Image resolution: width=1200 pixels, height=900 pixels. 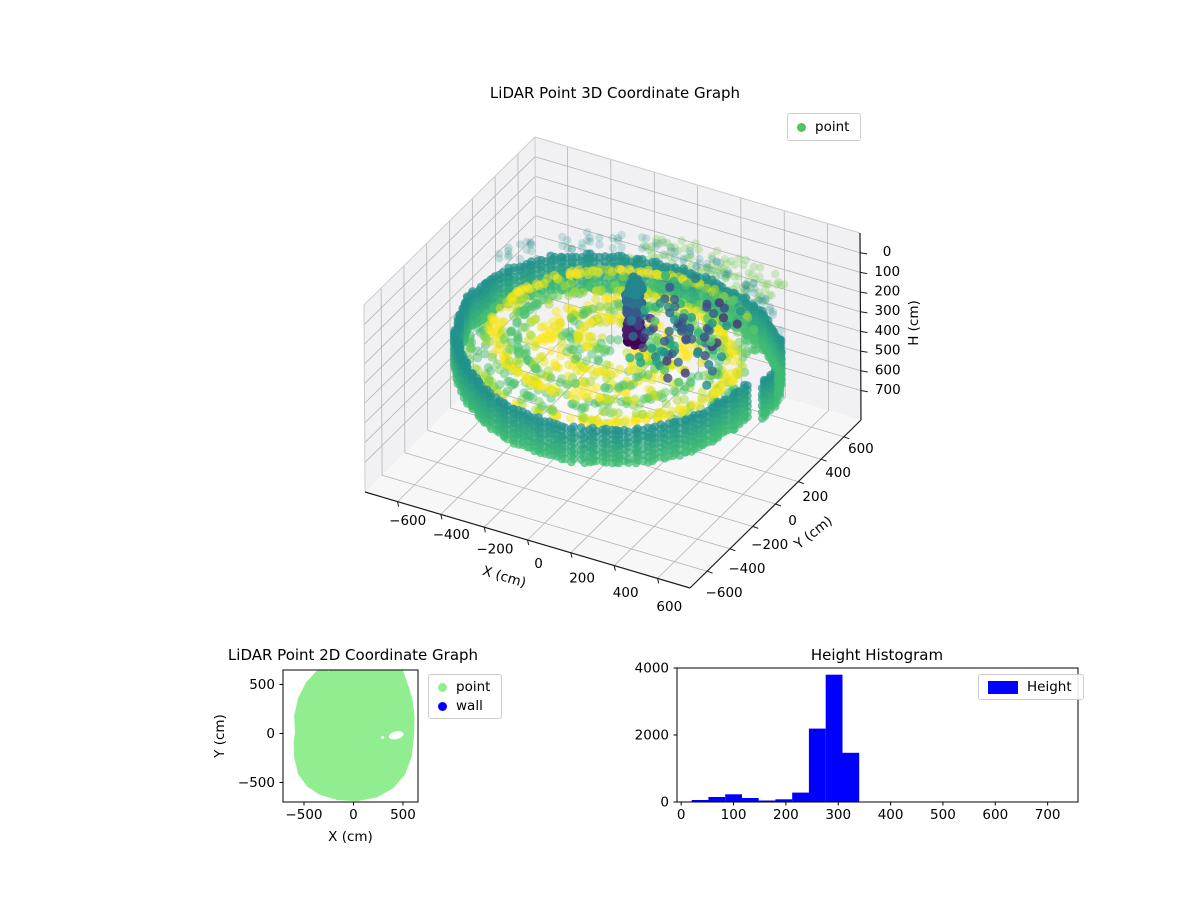 What do you see at coordinates (442, 706) in the screenshot?
I see `wall-marker-icon` at bounding box center [442, 706].